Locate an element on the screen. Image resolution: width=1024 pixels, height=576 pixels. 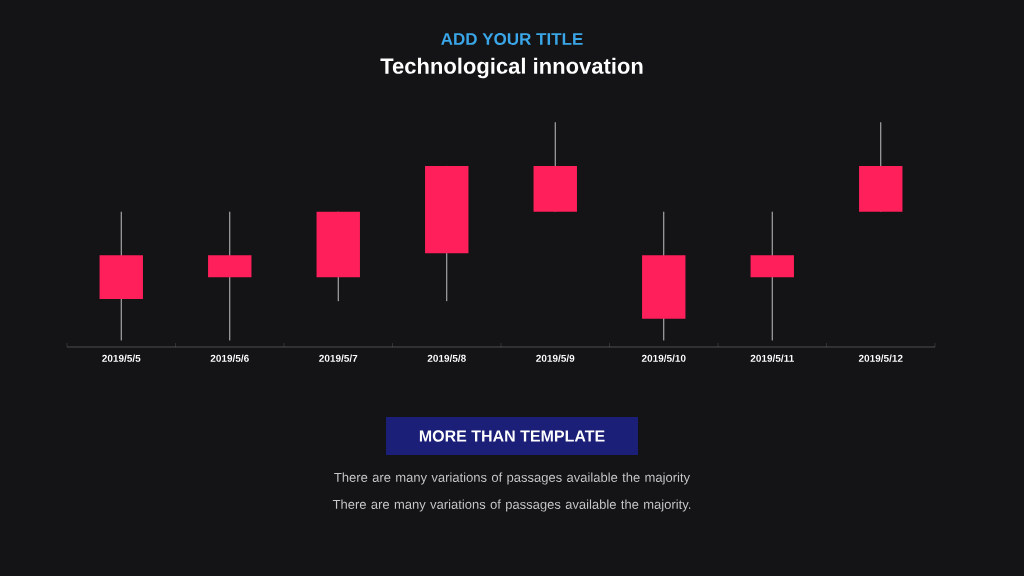
x-tick-label: 2019/5/9 is located at coordinates (555, 358).